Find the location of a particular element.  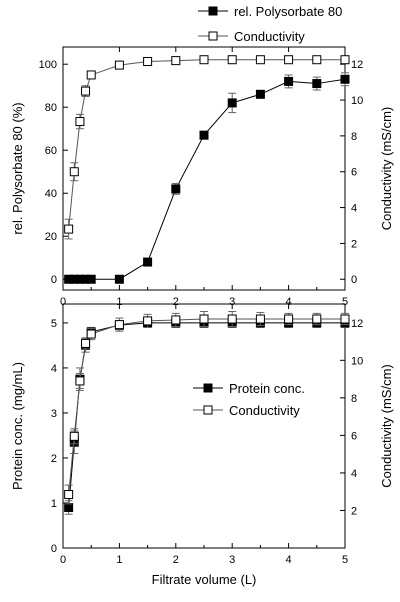

y-left-tick-label: 3 is located at coordinates (54, 414).